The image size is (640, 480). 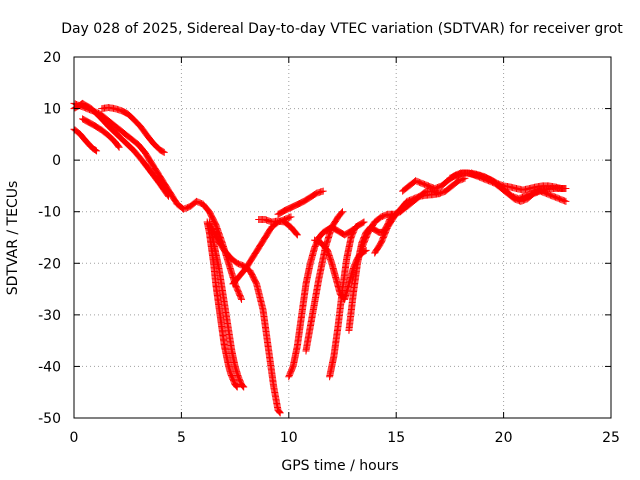 What do you see at coordinates (56, 161) in the screenshot?
I see `y-tick-label: 0` at bounding box center [56, 161].